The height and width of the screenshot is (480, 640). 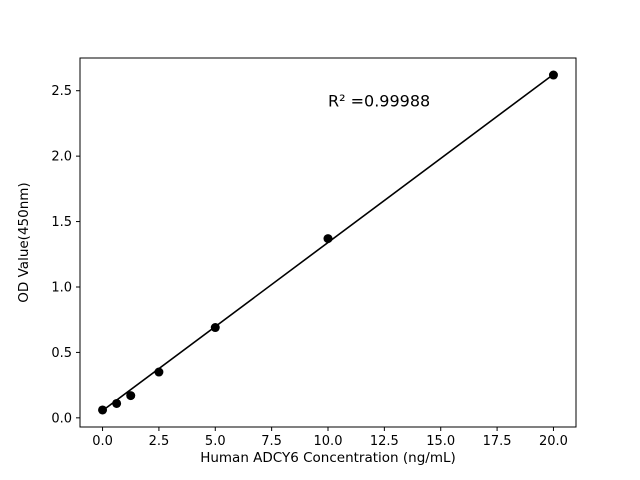 I want to click on r-squared-annotation: R² =0.99988, so click(x=379, y=100).